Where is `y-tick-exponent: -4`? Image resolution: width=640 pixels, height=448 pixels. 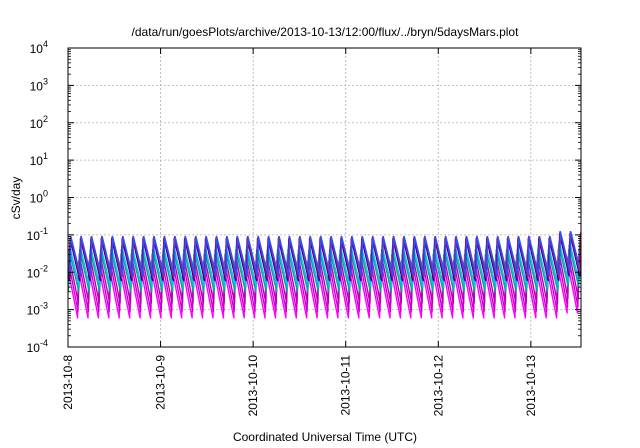 y-tick-exponent: -4 is located at coordinates (44, 343).